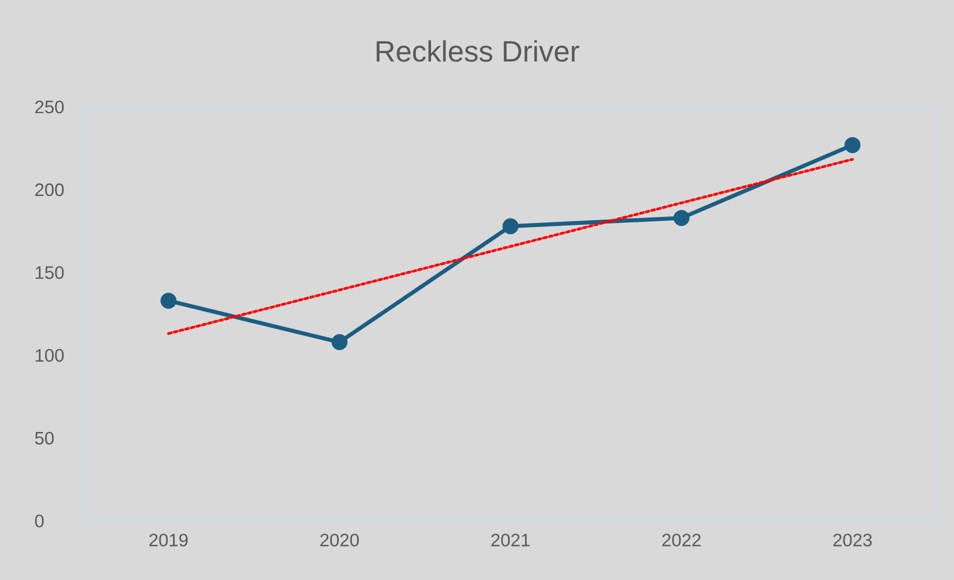 The height and width of the screenshot is (580, 954). Describe the element at coordinates (478, 51) in the screenshot. I see `chart-title: Reckless Driver` at that location.